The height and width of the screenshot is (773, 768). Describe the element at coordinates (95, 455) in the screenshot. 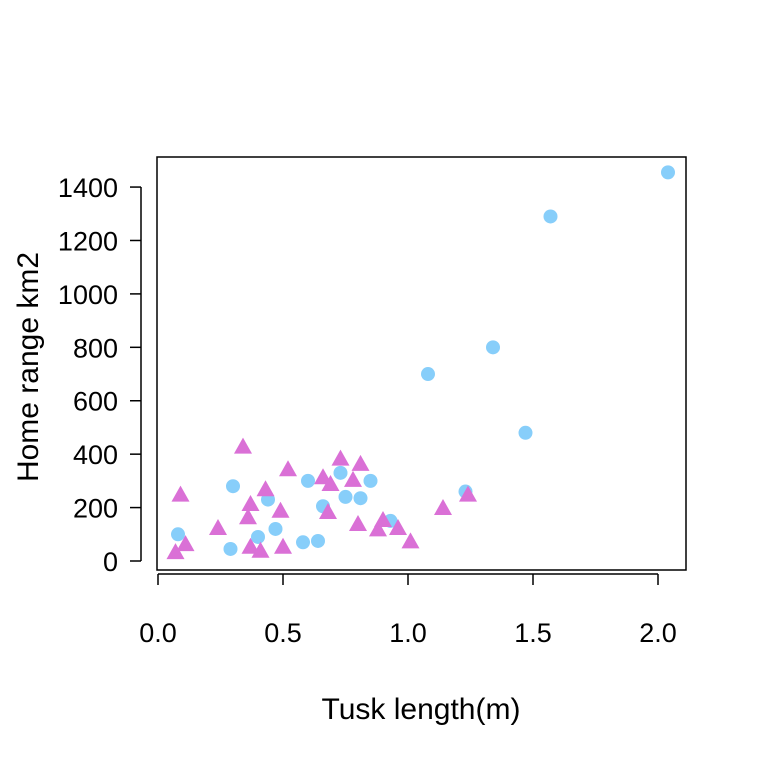

I see `y-tick-label: 400` at that location.